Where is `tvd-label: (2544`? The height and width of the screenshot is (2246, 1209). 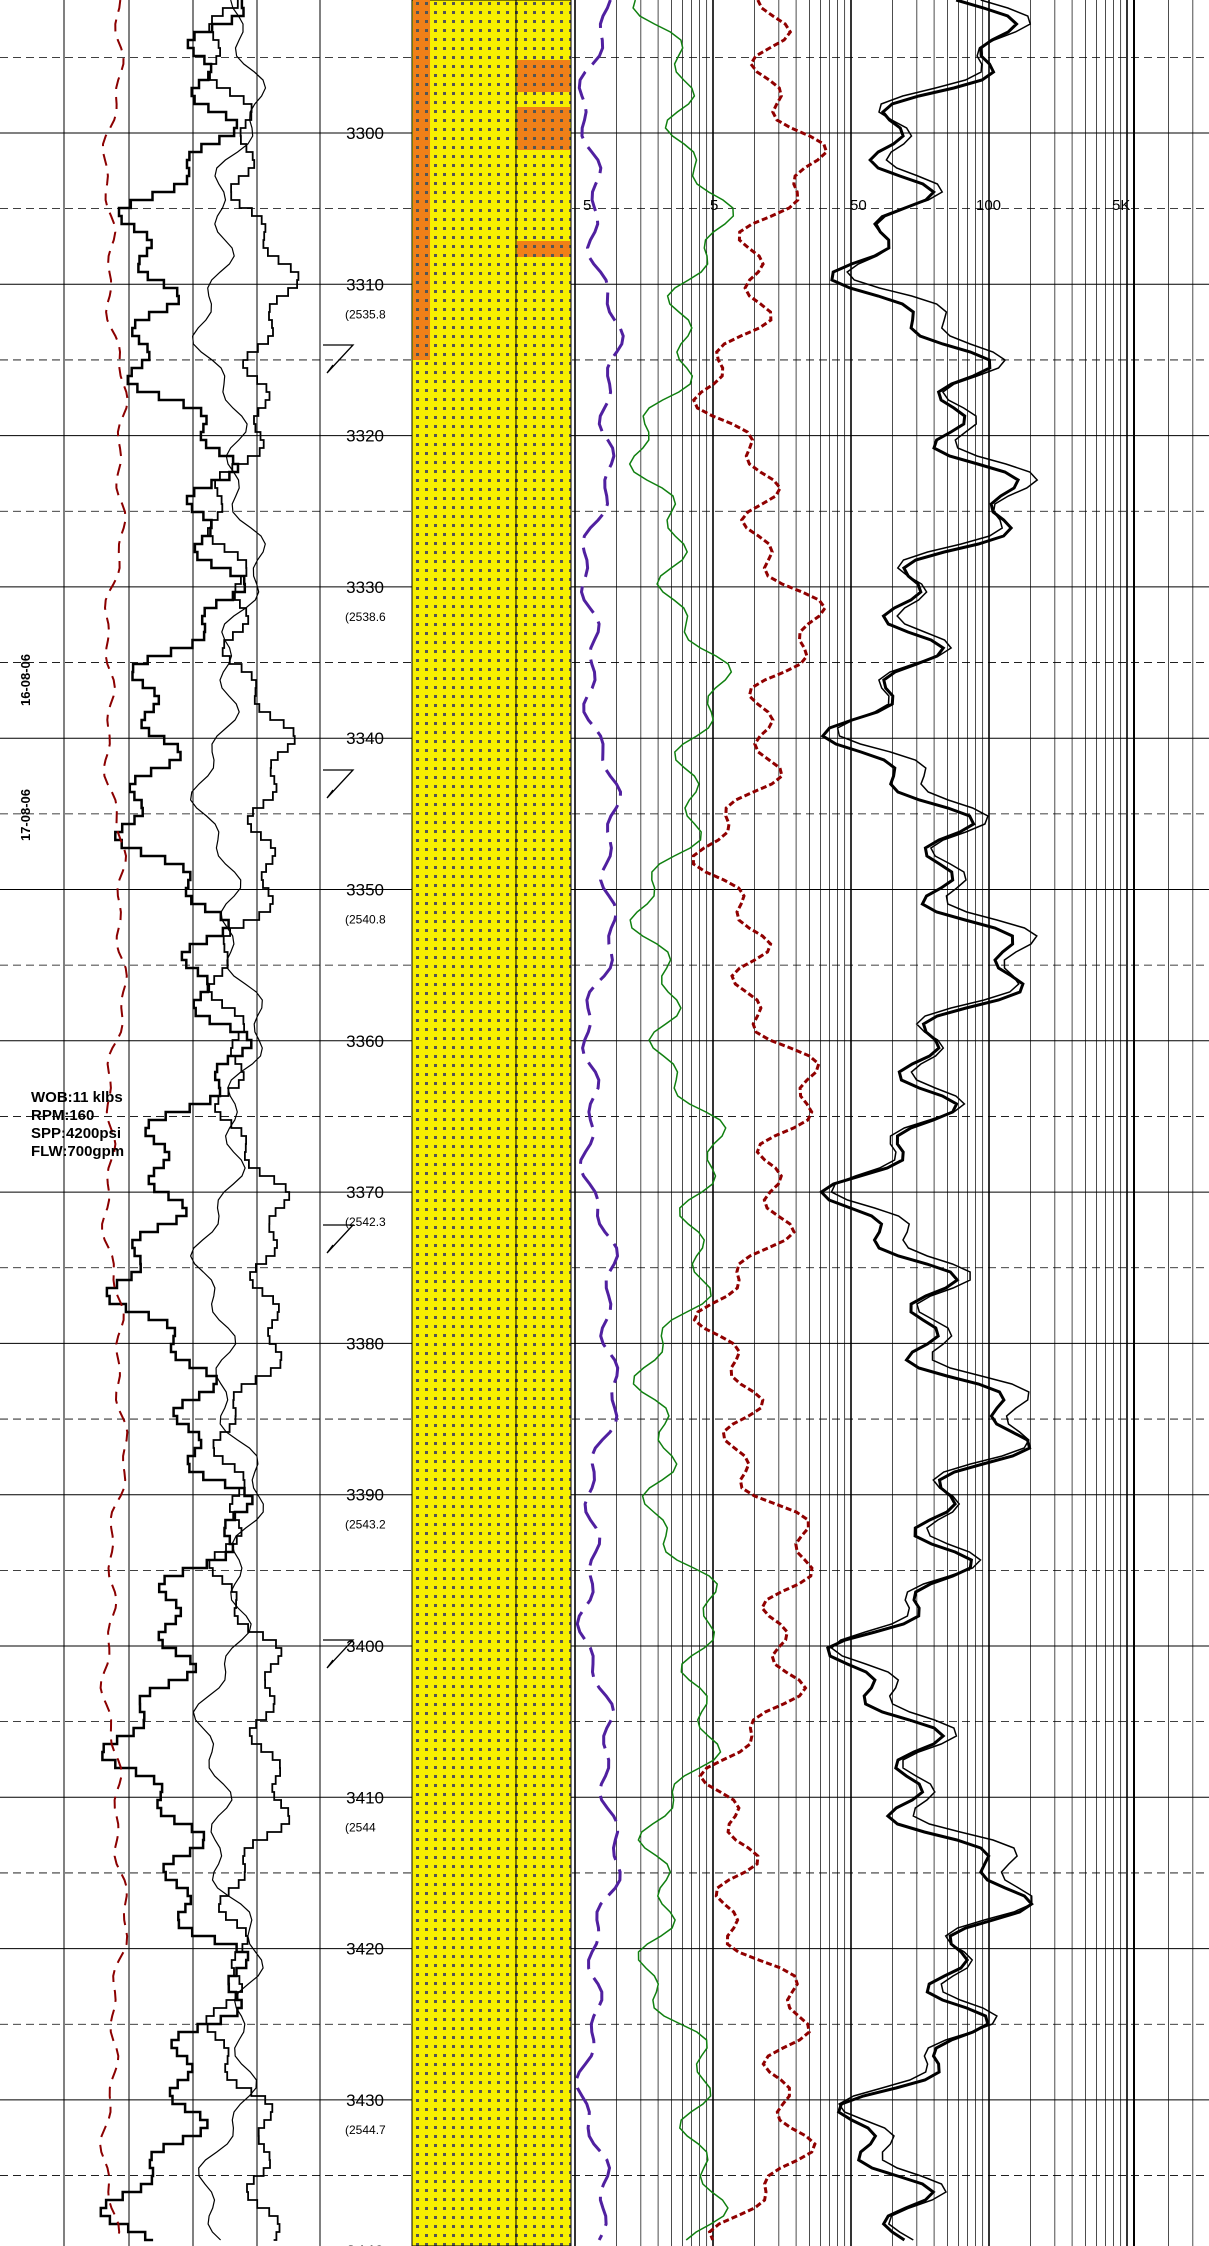 tvd-label: (2544 is located at coordinates (360, 1827).